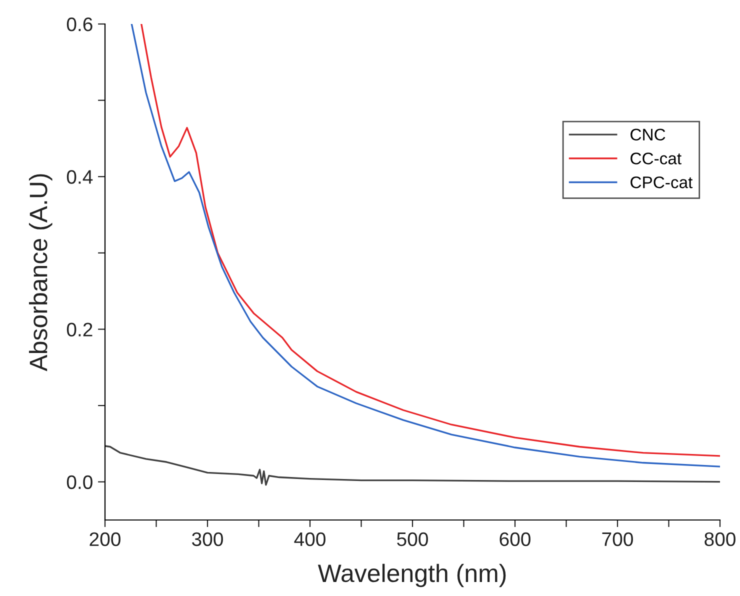  What do you see at coordinates (617, 539) in the screenshot?
I see `x-tick-label: 700` at bounding box center [617, 539].